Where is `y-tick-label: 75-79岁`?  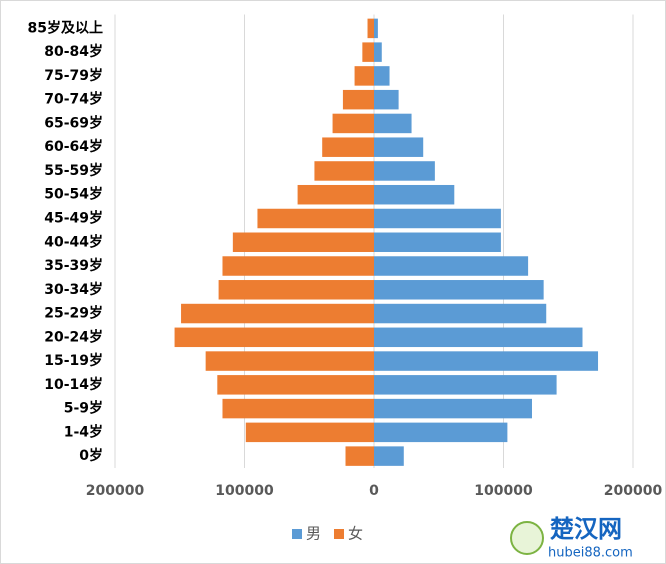
y-tick-label: 75-79岁 is located at coordinates (73, 75).